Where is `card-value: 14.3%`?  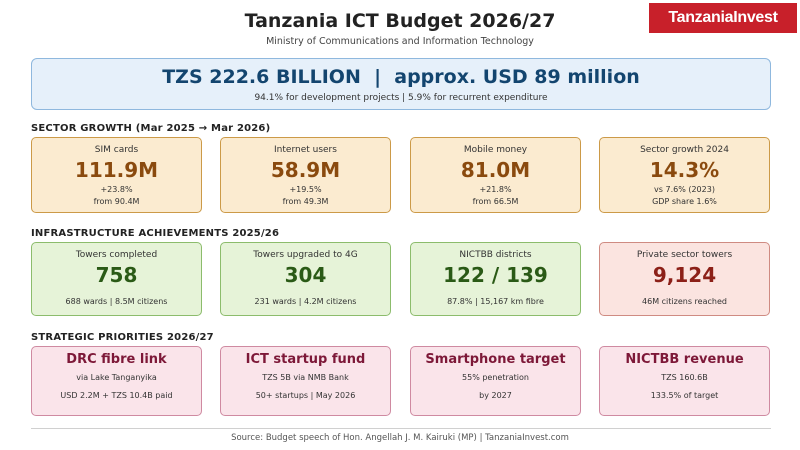
card-value: 14.3% is located at coordinates (684, 170).